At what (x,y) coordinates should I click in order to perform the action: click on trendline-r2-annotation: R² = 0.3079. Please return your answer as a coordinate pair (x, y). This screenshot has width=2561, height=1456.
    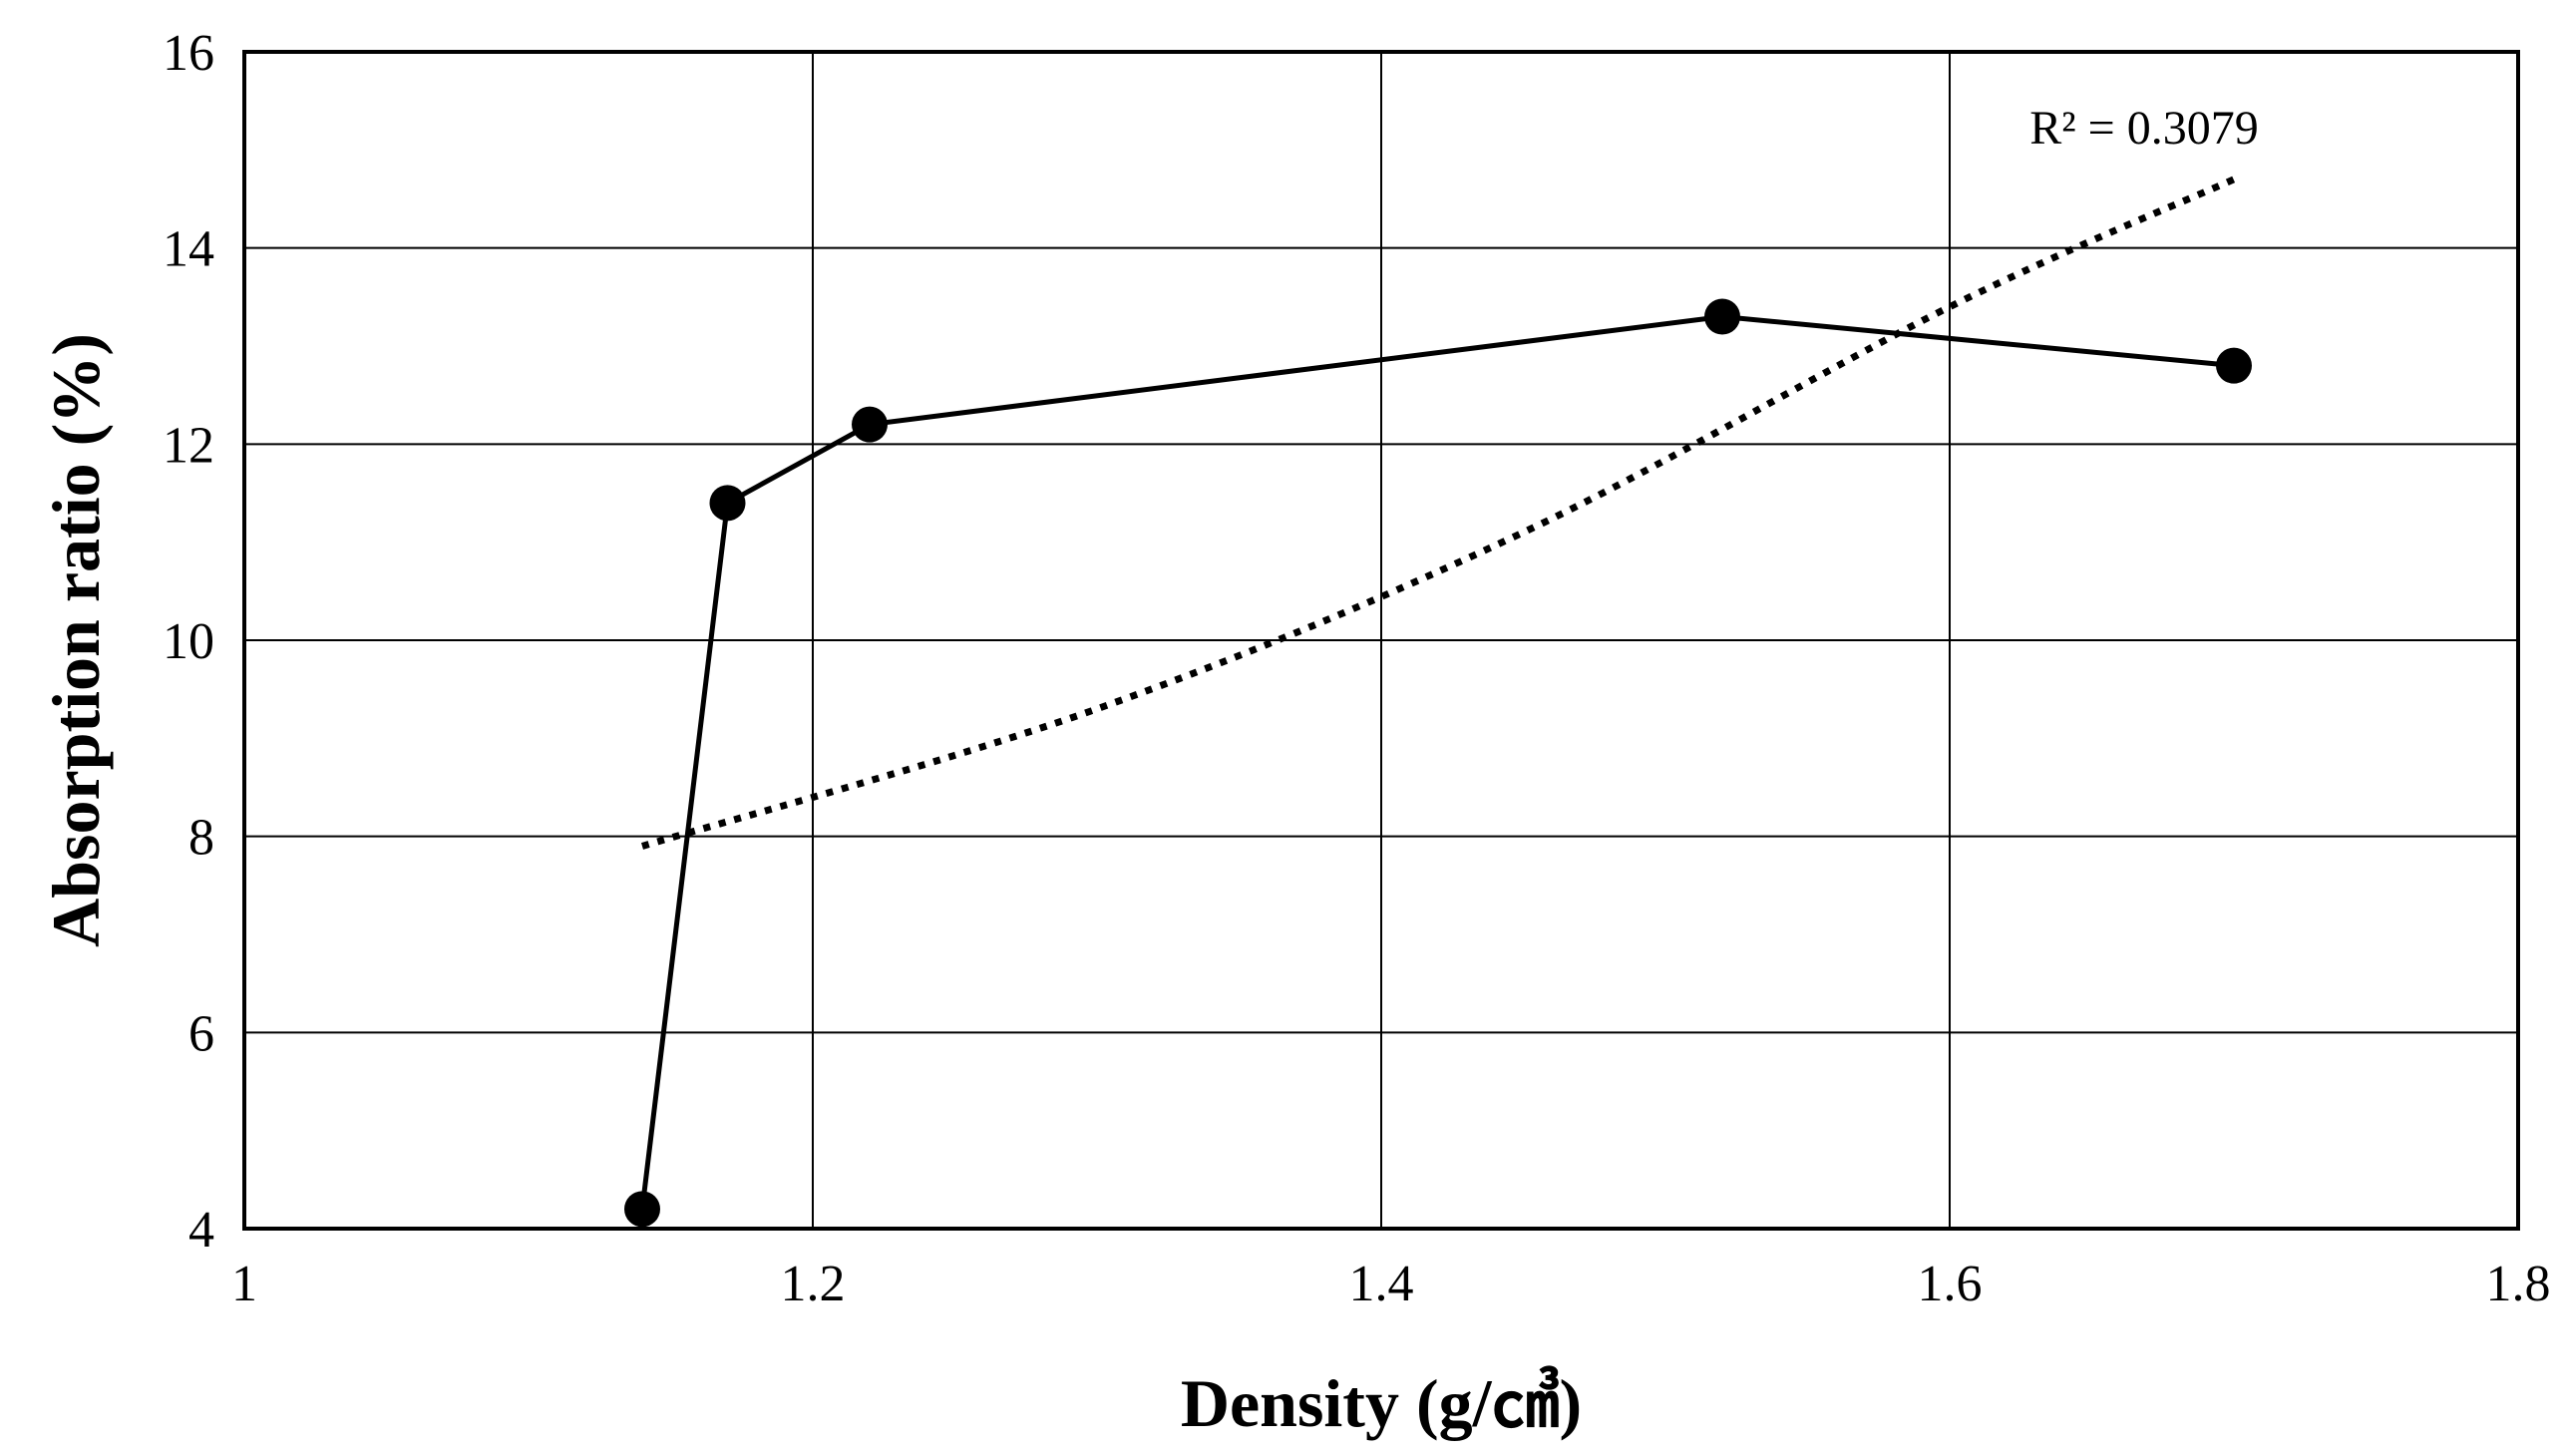
    Looking at the image, I should click on (2143, 128).